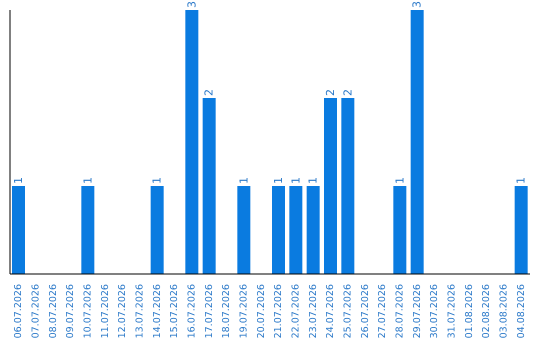 Image resolution: width=540 pixels, height=340 pixels. Describe the element at coordinates (192, 311) in the screenshot. I see `x-tick-label: 16.07.2026` at that location.